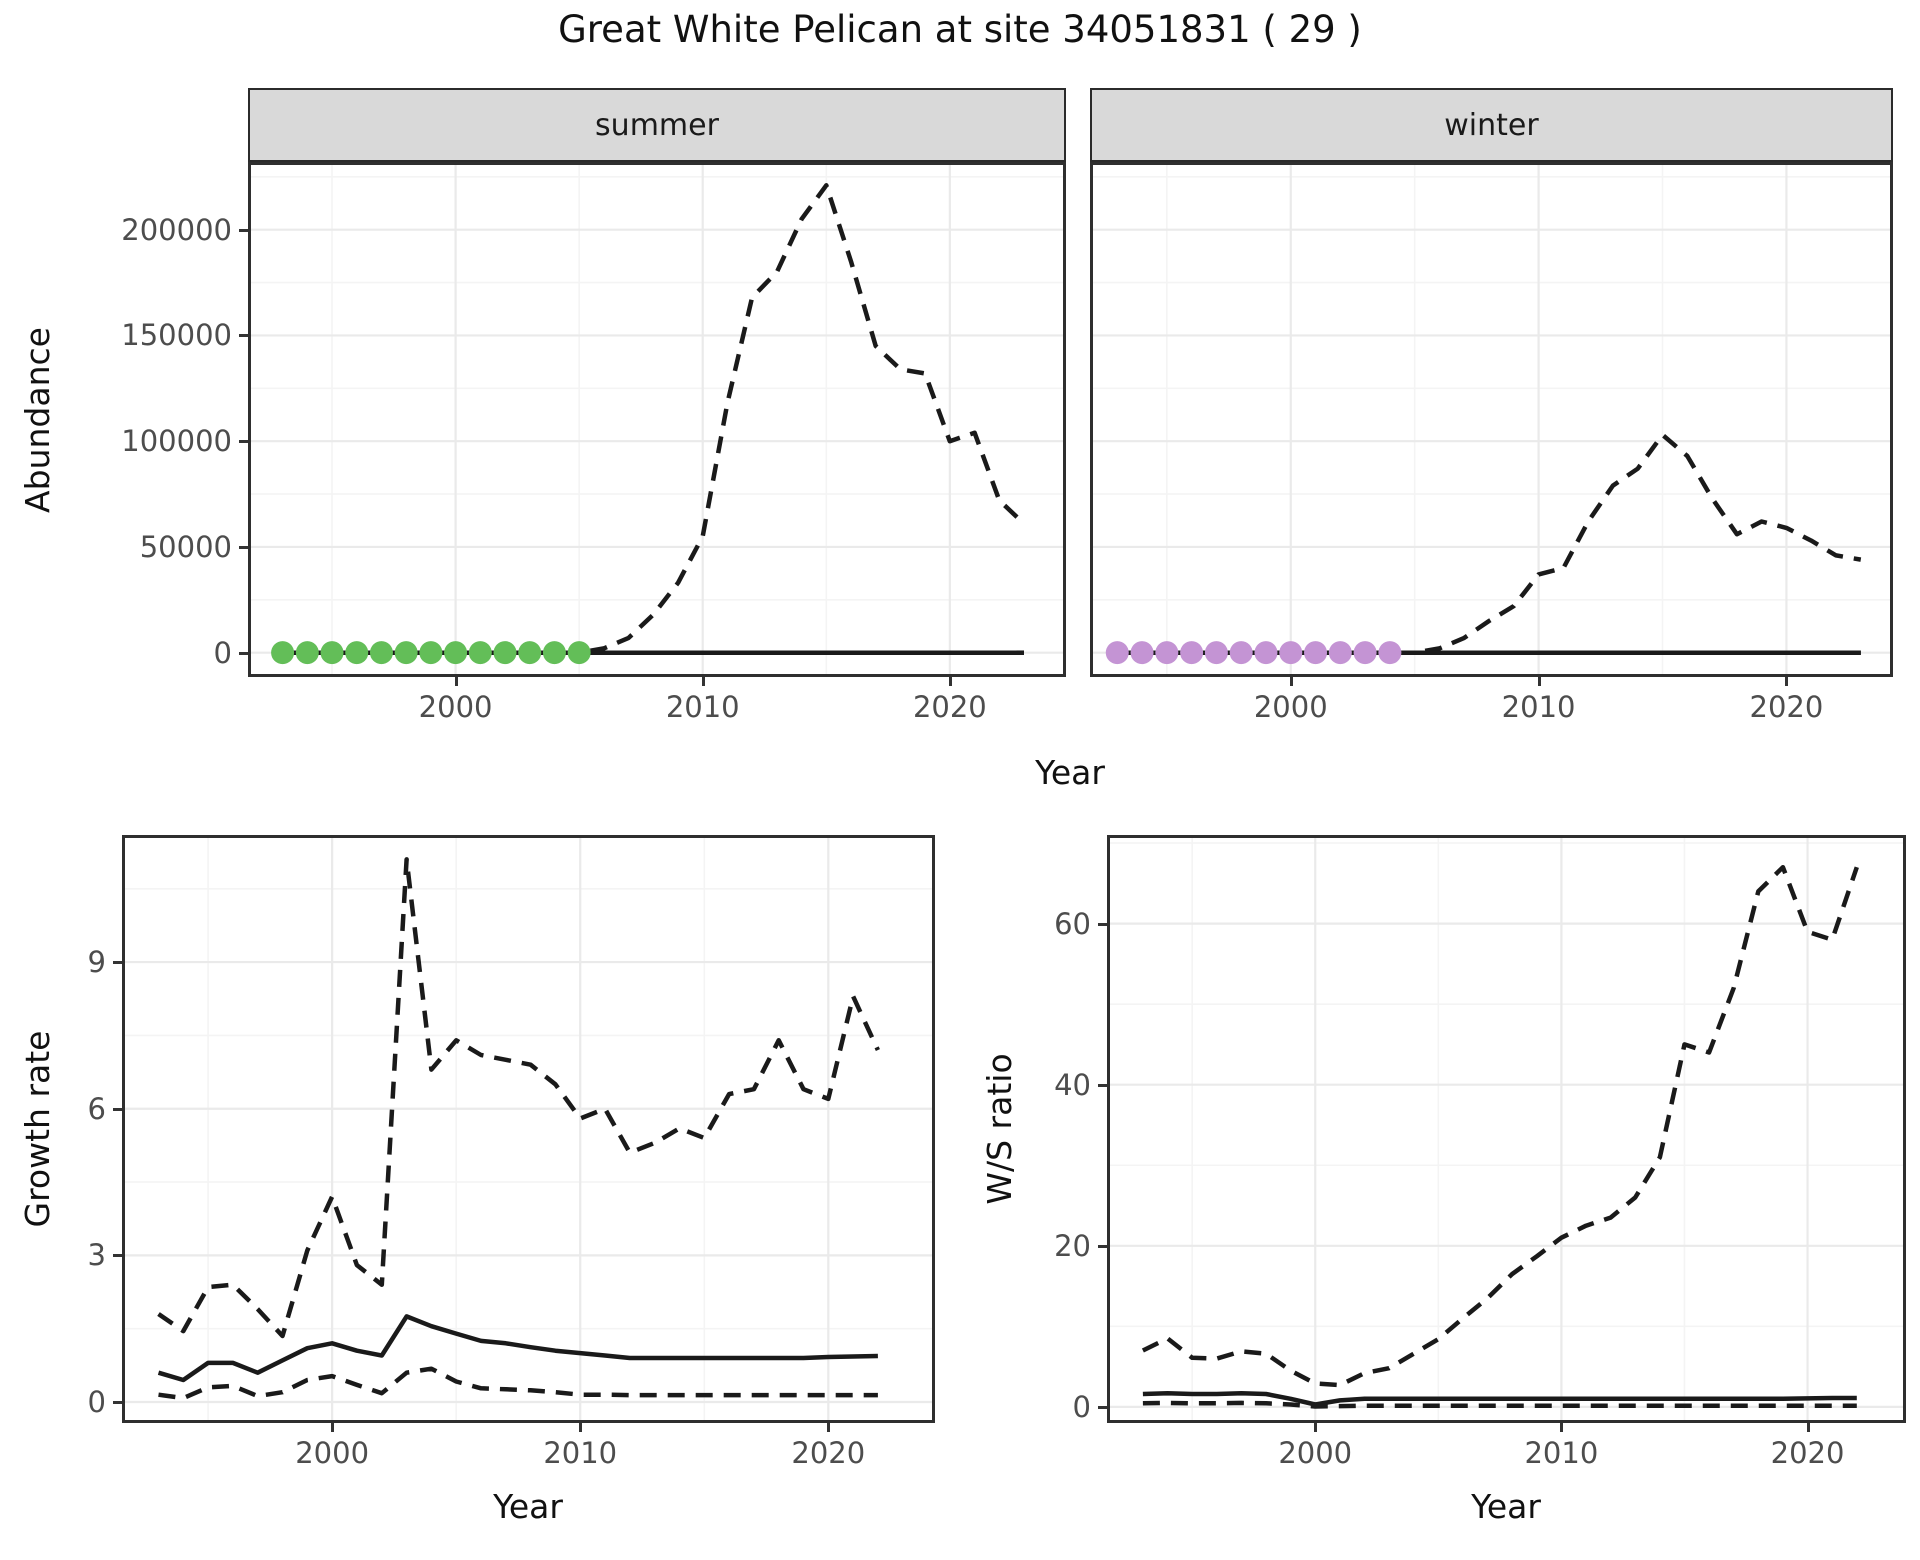 The height and width of the screenshot is (1560, 1920). What do you see at coordinates (517, 1348) in the screenshot?
I see `growth-rate-fitted-median-line` at bounding box center [517, 1348].